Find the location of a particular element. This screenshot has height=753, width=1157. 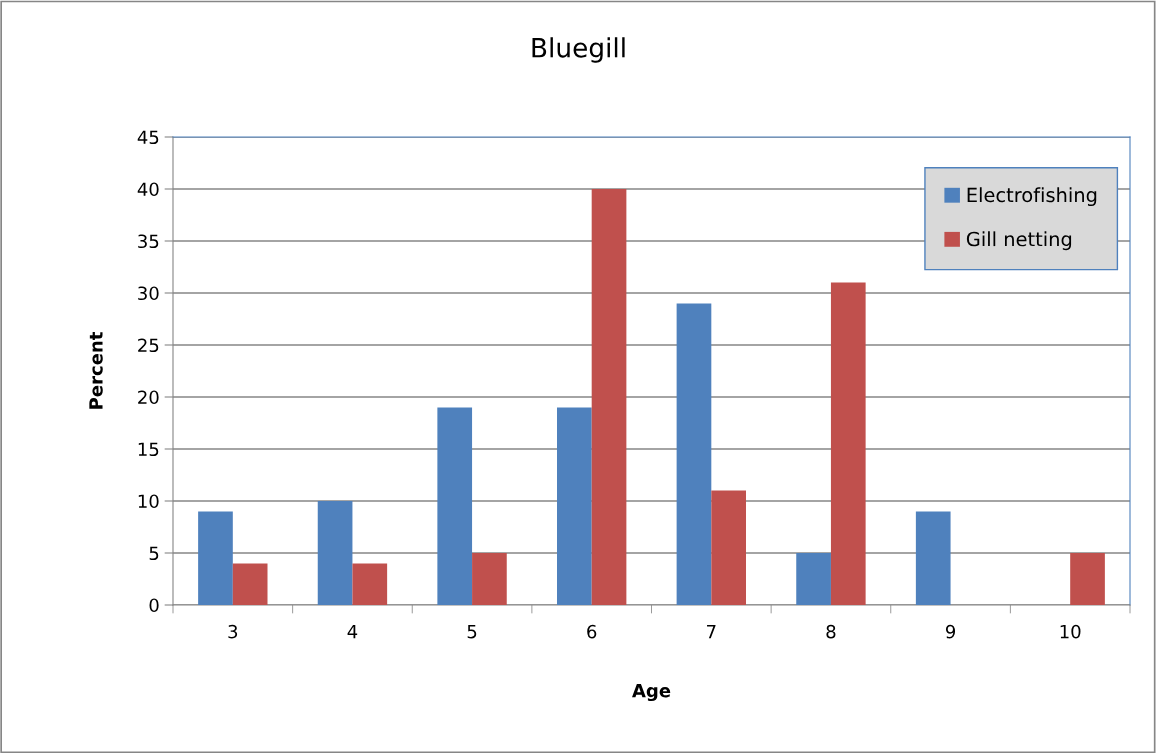

y-tick-label: 20 is located at coordinates (148, 397).